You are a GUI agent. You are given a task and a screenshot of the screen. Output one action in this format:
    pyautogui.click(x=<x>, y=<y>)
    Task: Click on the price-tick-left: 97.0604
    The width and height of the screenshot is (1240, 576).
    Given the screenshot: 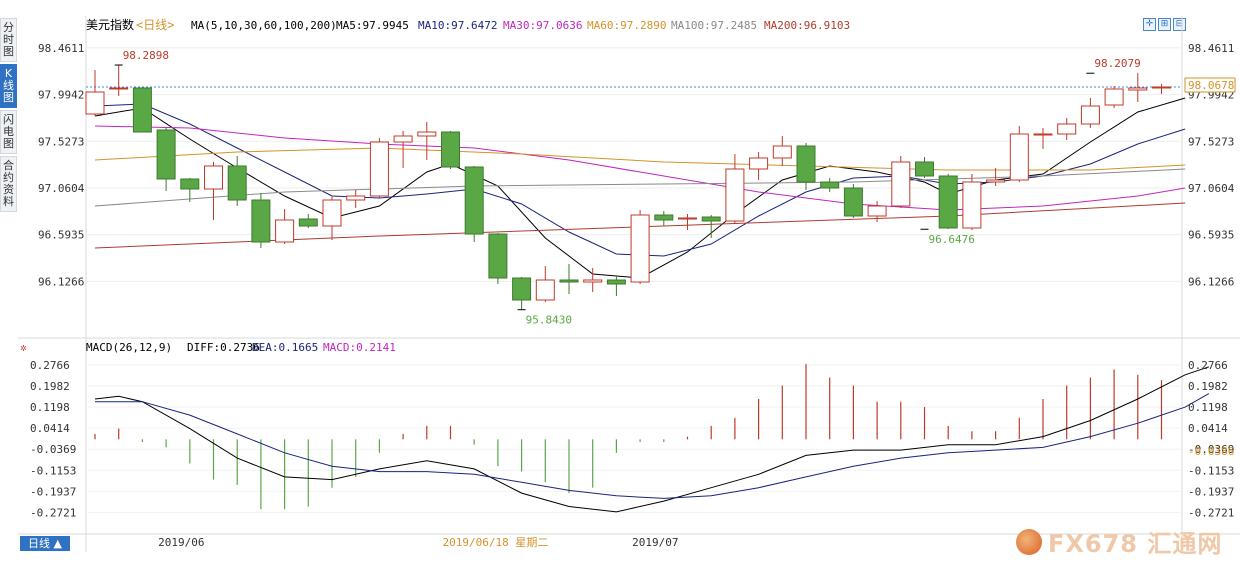 What is the action you would take?
    pyautogui.click(x=61, y=188)
    